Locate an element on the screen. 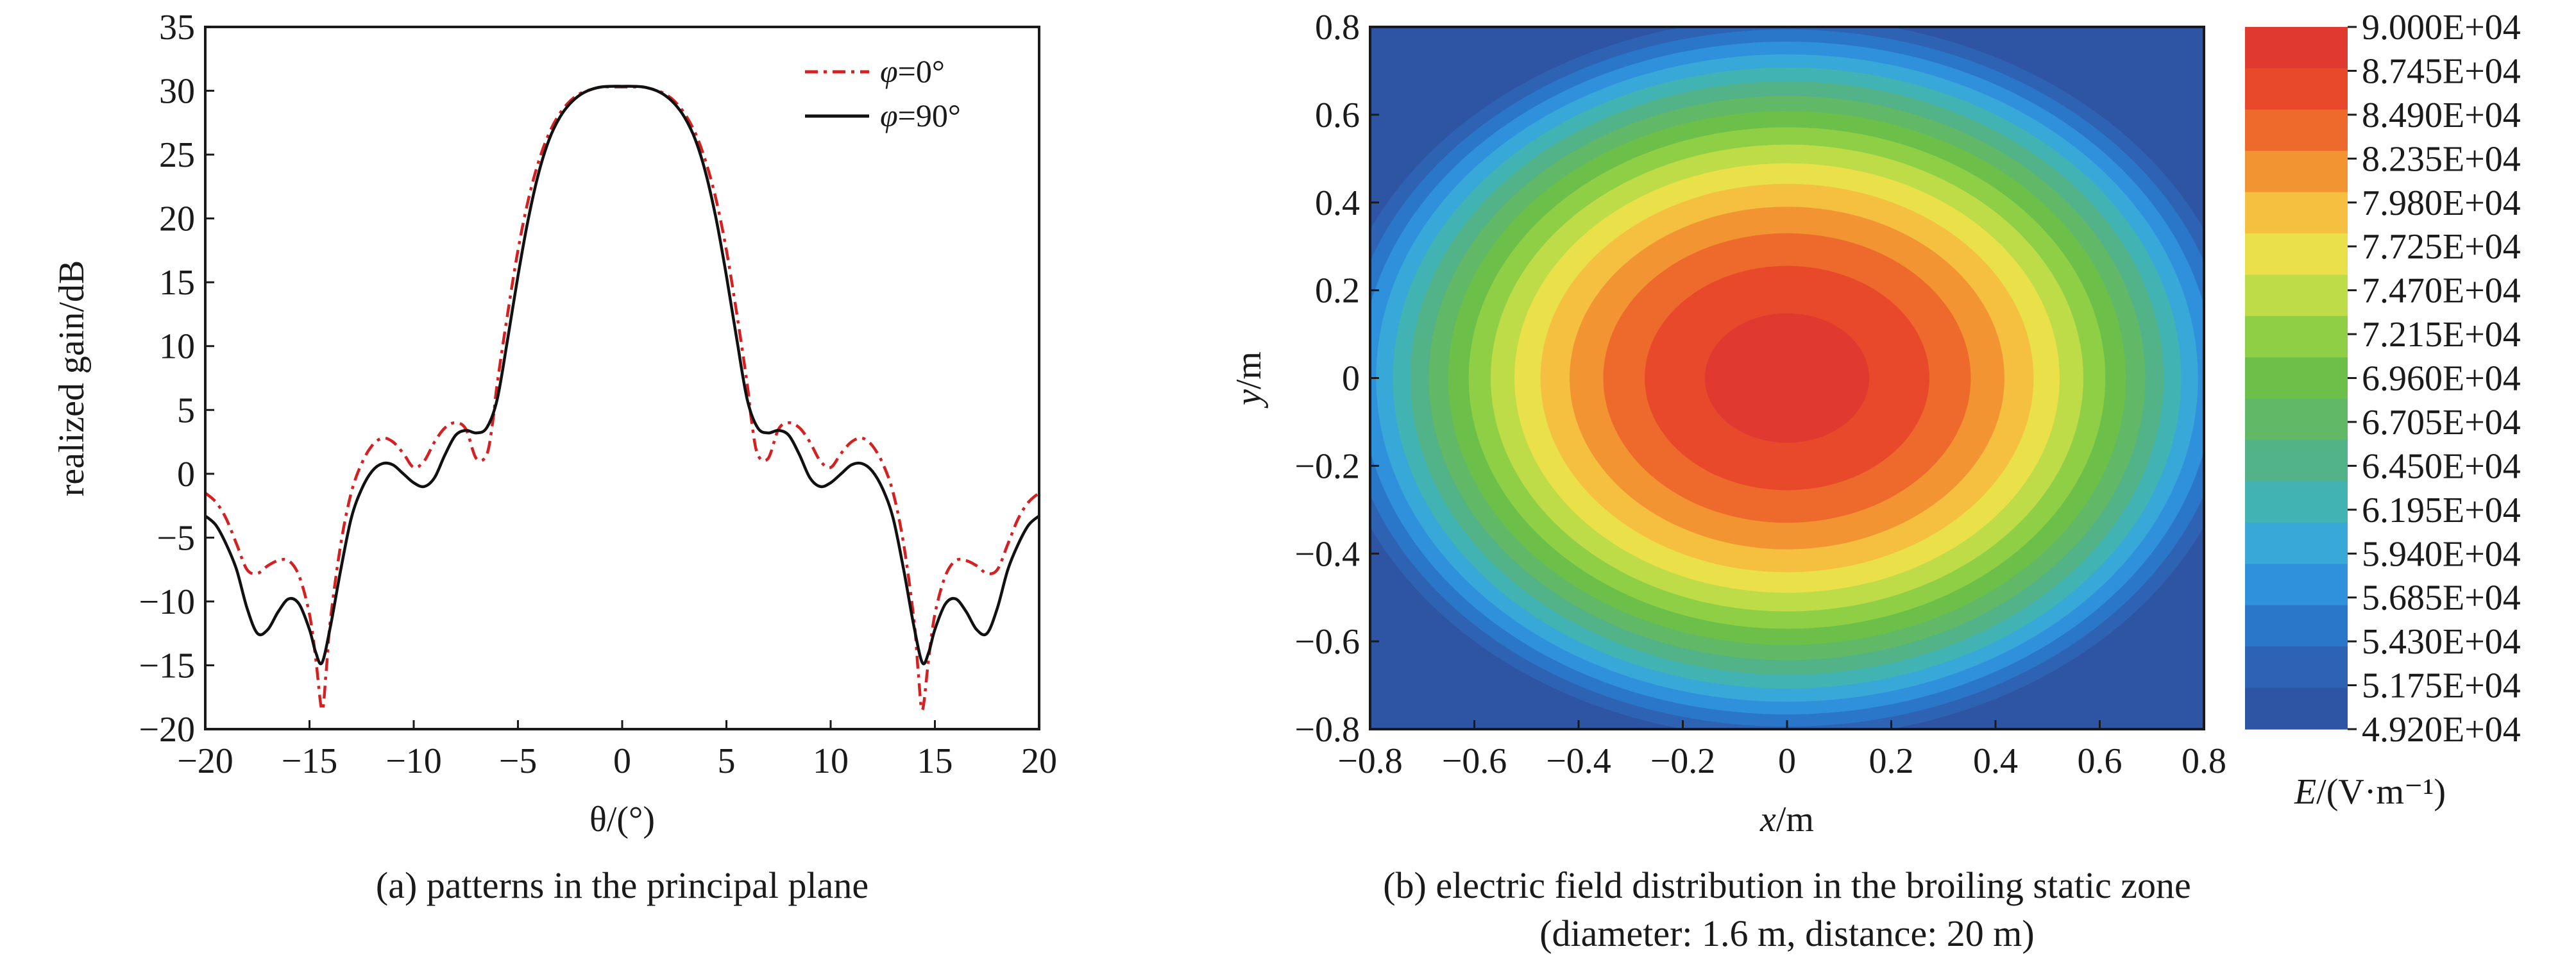  y-tick-label-a: 0 is located at coordinates (186, 474).